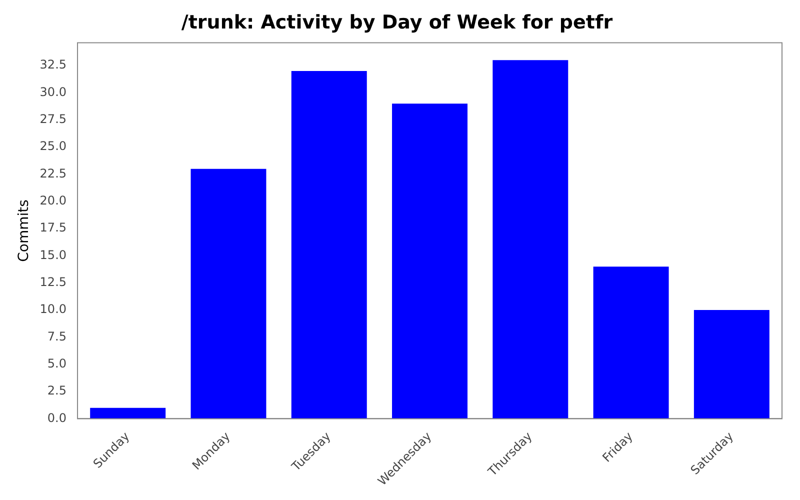  Describe the element at coordinates (57, 391) in the screenshot. I see `y-tick-label: 2.5` at that location.